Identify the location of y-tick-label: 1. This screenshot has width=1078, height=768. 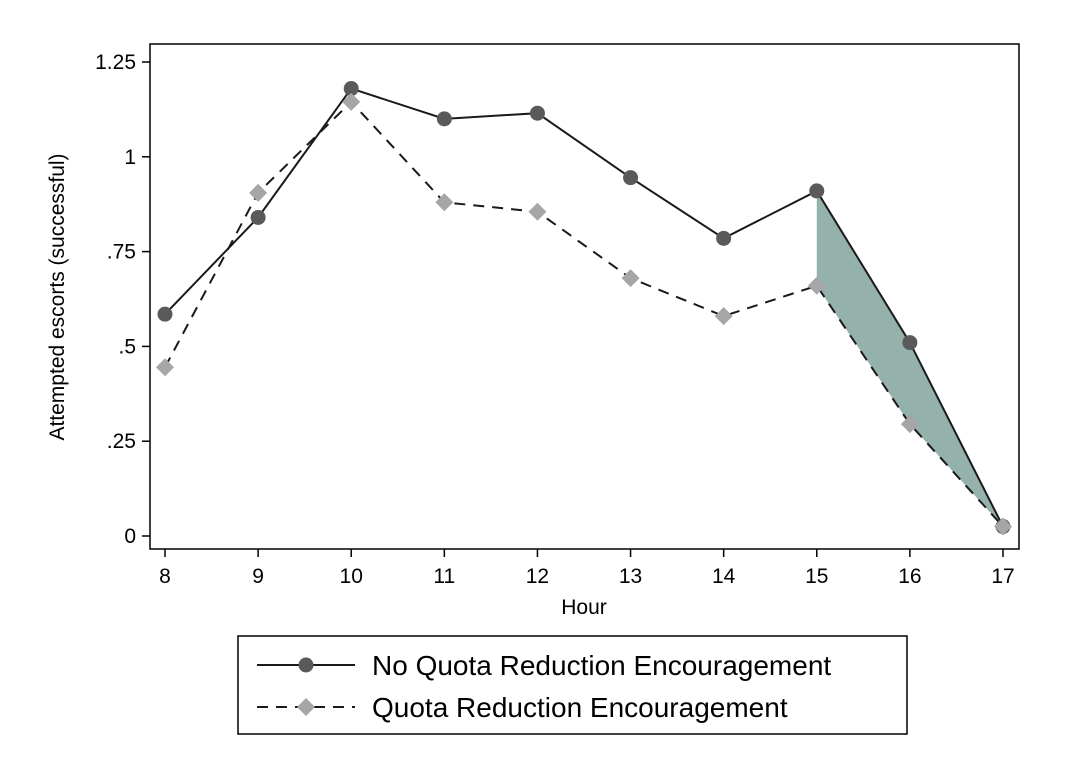
(130, 157).